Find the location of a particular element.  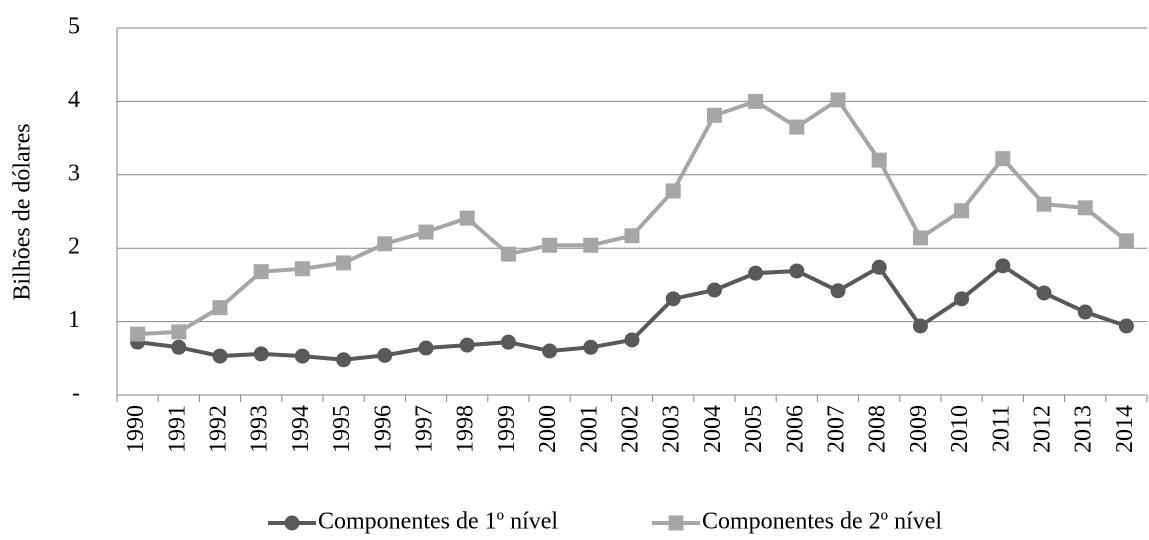

y-tick-label: 3 is located at coordinates (74, 173).